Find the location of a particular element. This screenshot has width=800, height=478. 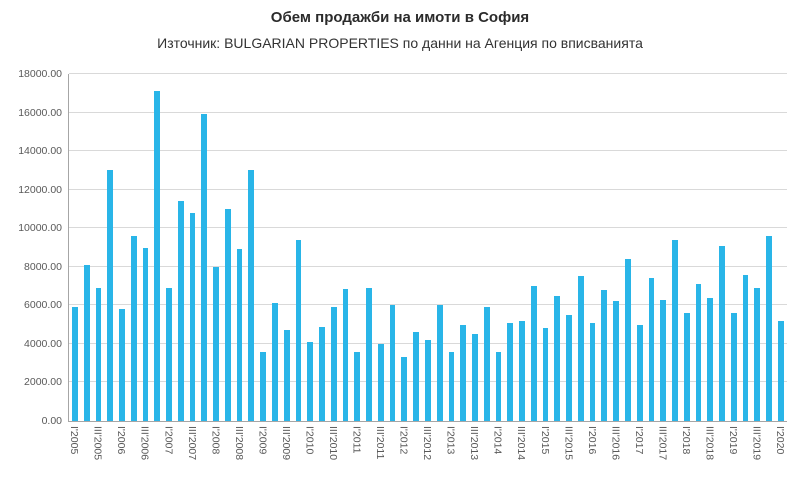

bar-IV'2008 is located at coordinates (251, 295).